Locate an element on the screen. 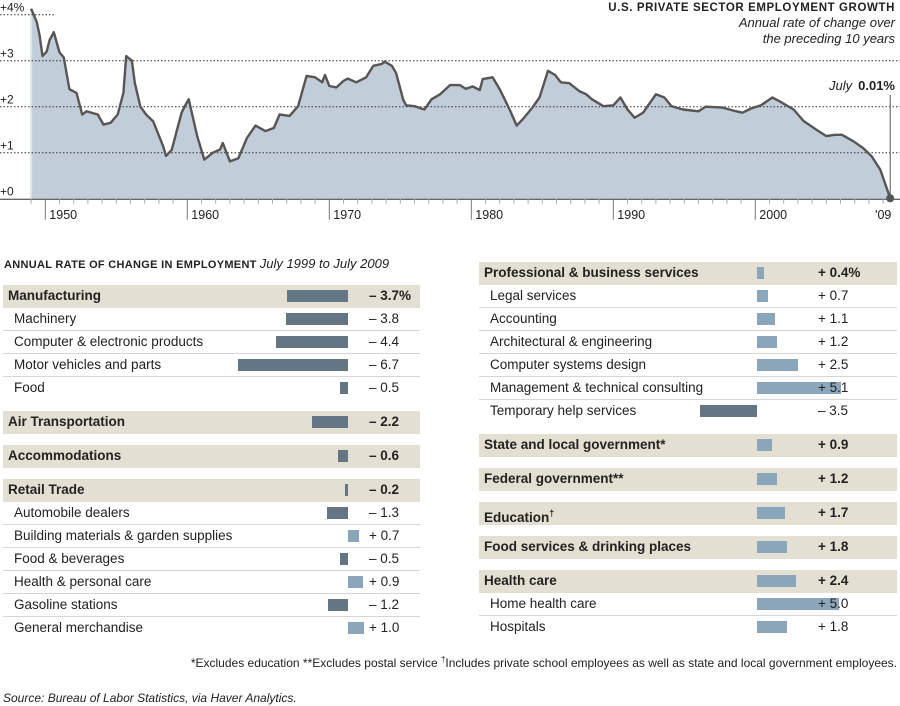 This screenshot has height=706, width=900. row-label: Federal government** is located at coordinates (554, 478).